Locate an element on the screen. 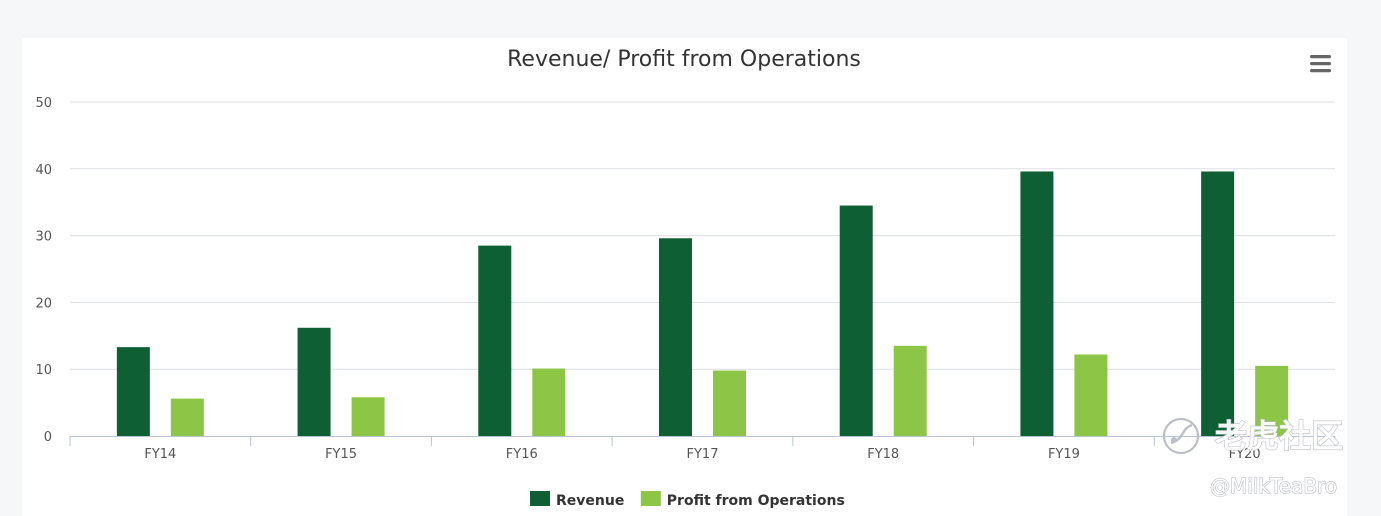 Image resolution: width=1381 pixels, height=516 pixels. bar-revenue-fy19 is located at coordinates (1037, 304).